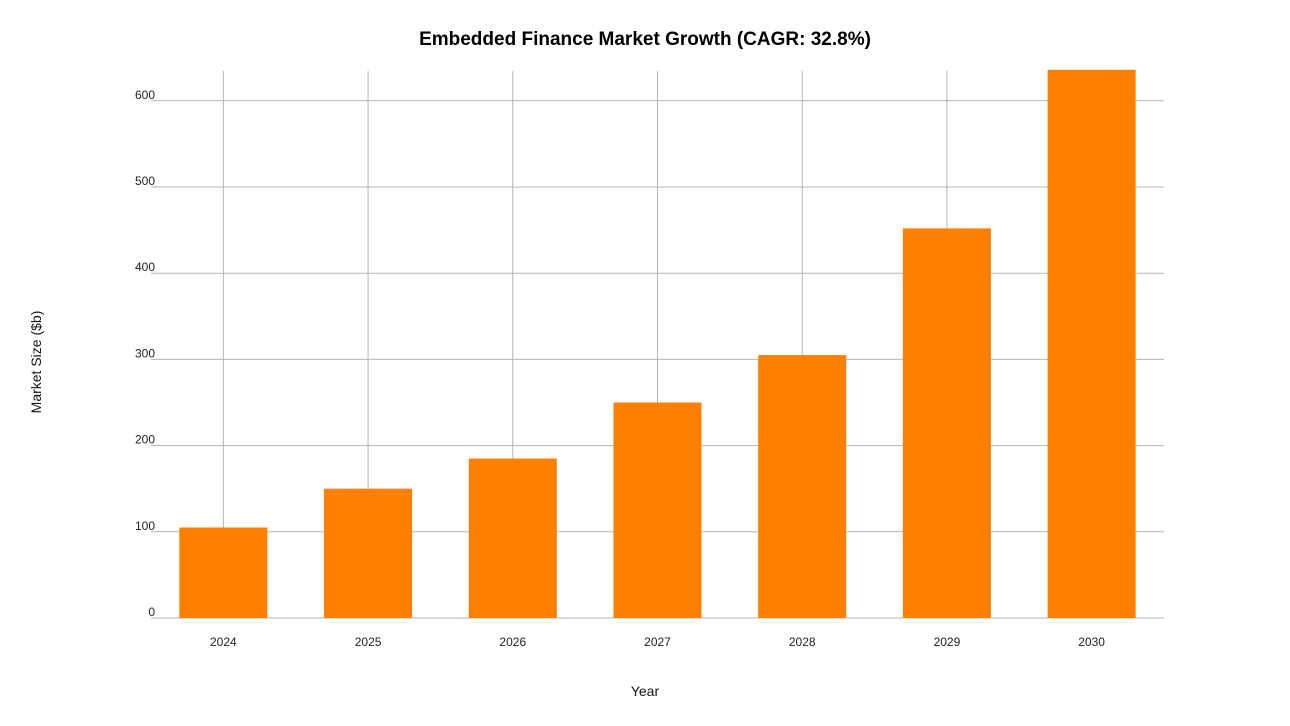 The width and height of the screenshot is (1290, 726). What do you see at coordinates (1091, 642) in the screenshot?
I see `x-tick-label: 2030` at bounding box center [1091, 642].